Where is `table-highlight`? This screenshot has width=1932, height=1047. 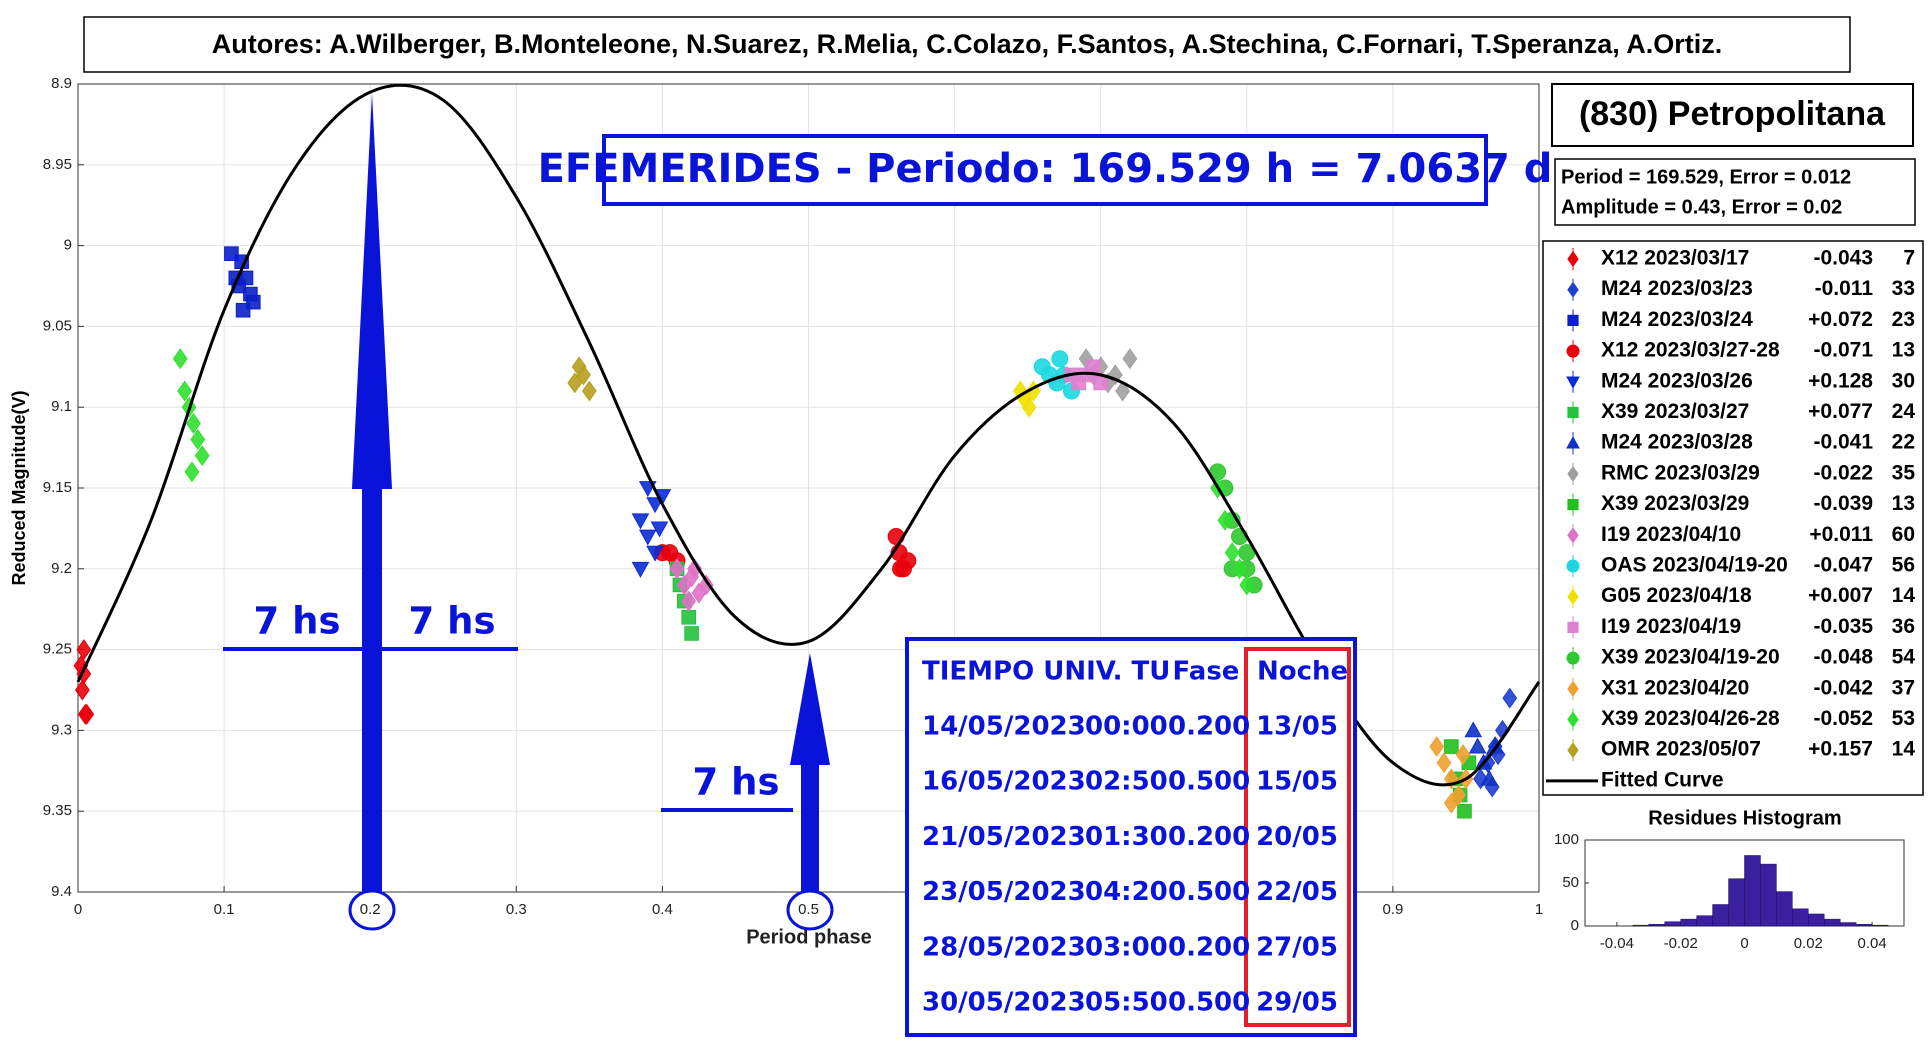
table-highlight is located at coordinates (1297, 837).